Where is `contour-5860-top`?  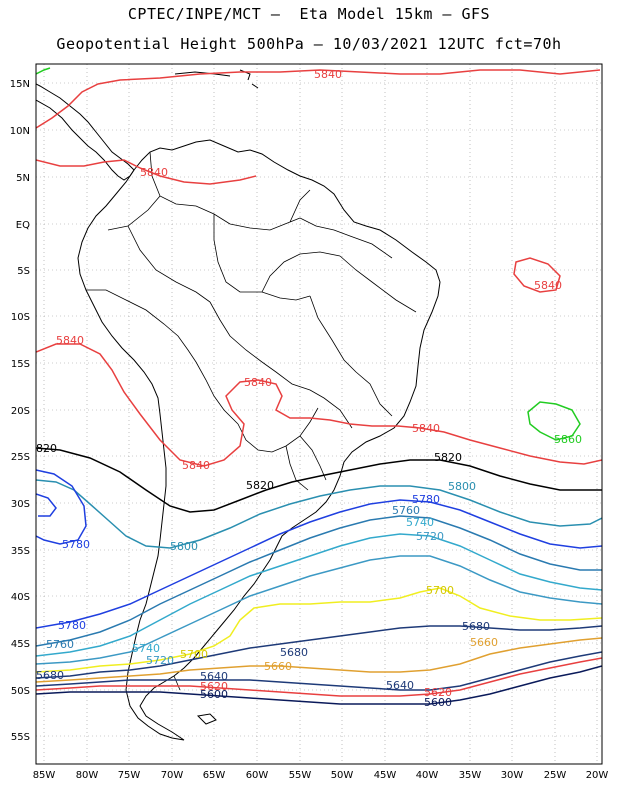
contour-5860-top is located at coordinates (43, 71).